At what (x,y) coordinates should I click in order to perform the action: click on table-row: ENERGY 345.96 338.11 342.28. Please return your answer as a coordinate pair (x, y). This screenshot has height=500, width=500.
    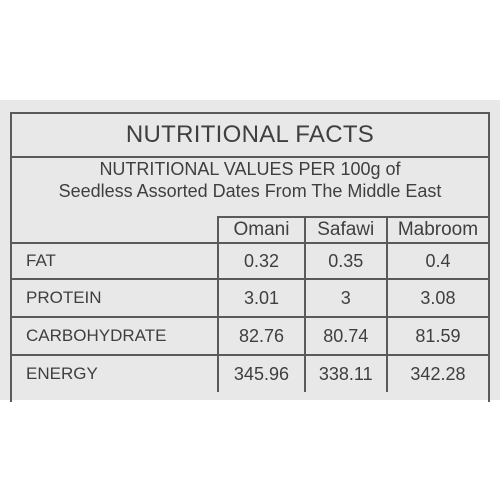
    Looking at the image, I should click on (250, 373).